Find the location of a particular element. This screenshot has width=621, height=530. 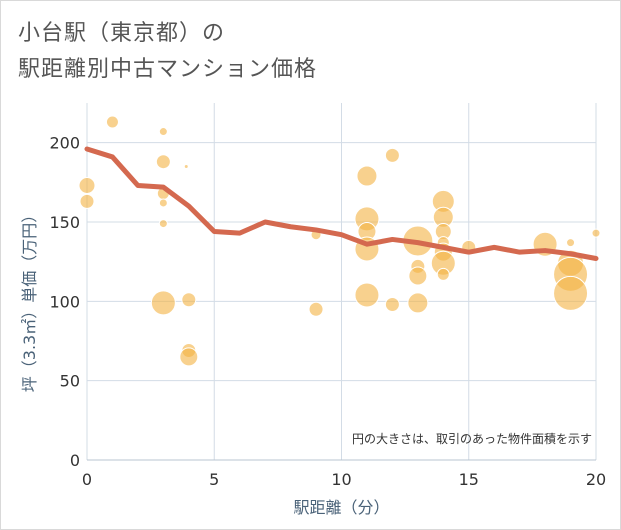

x-tick-label: 10 is located at coordinates (341, 479).